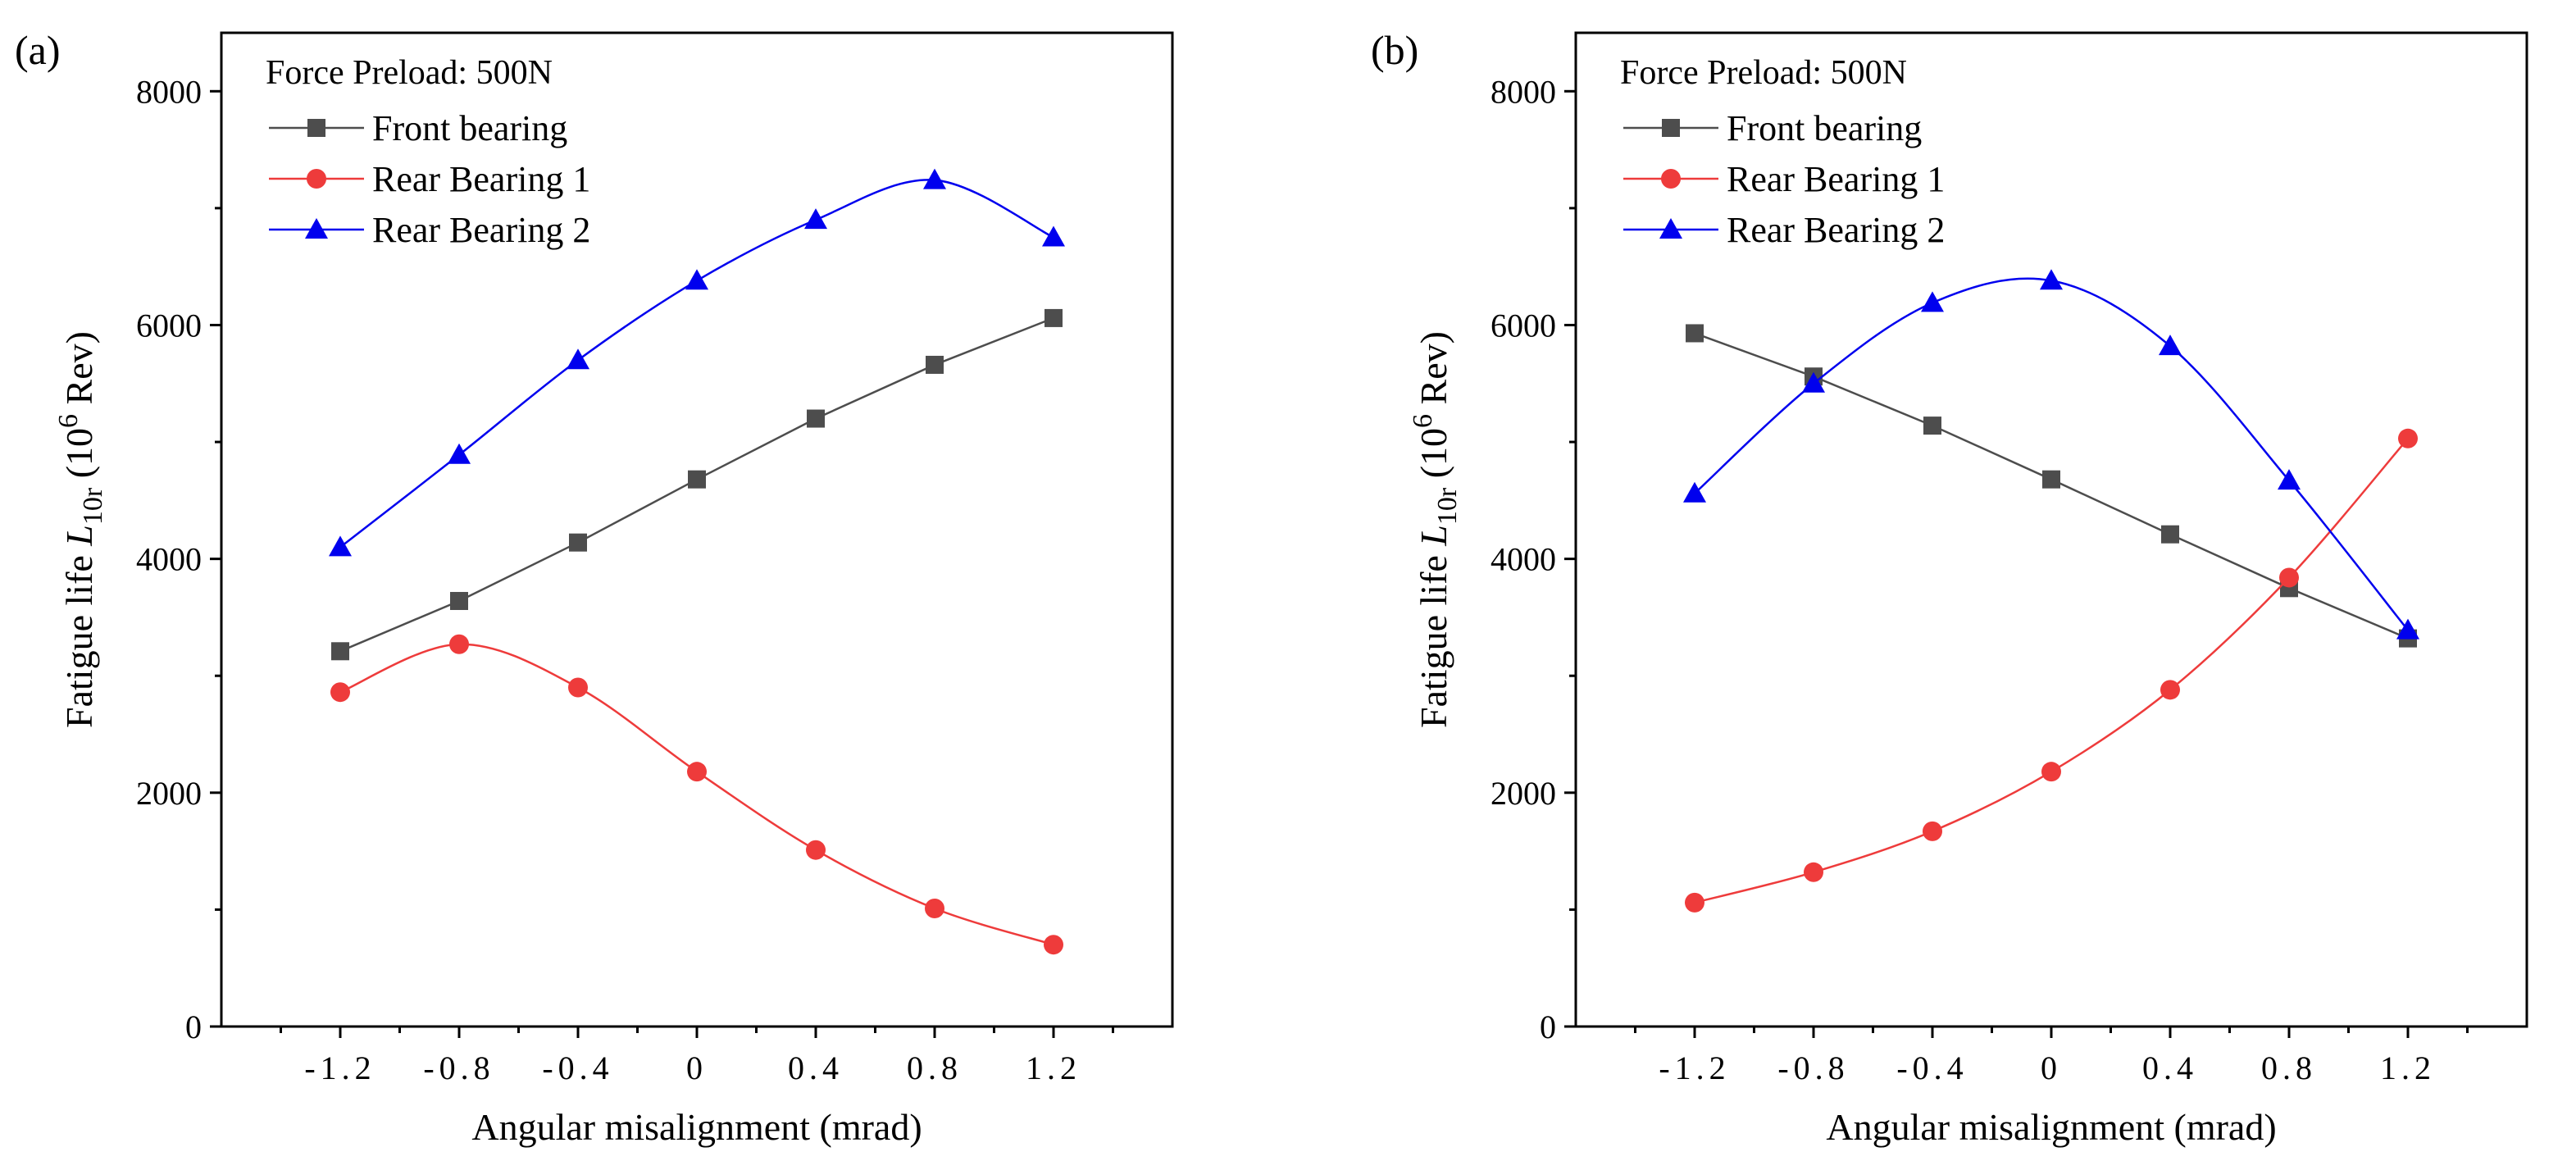 Image resolution: width=2576 pixels, height=1170 pixels. Describe the element at coordinates (1523, 560) in the screenshot. I see `y-tick-label: 4000` at that location.